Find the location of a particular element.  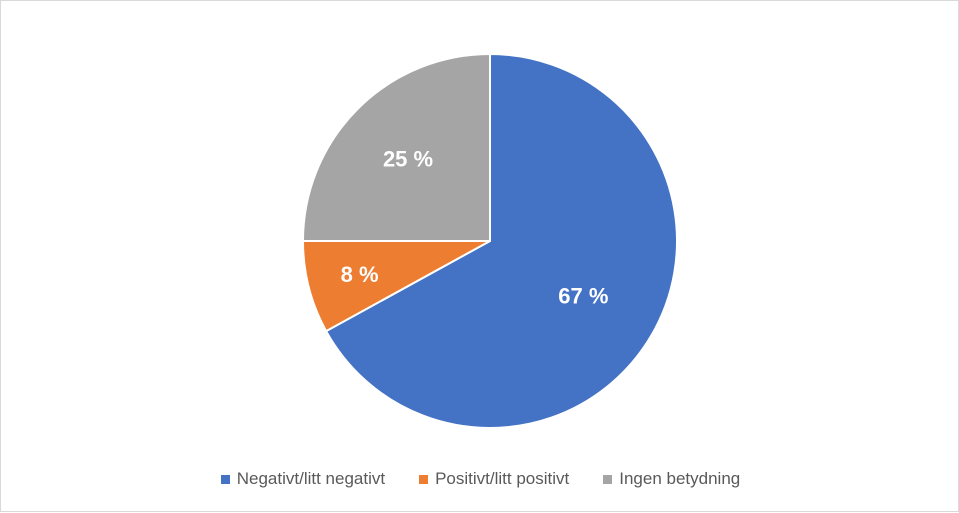

legend-label-negative: Negativt/litt negativt is located at coordinates (311, 478).